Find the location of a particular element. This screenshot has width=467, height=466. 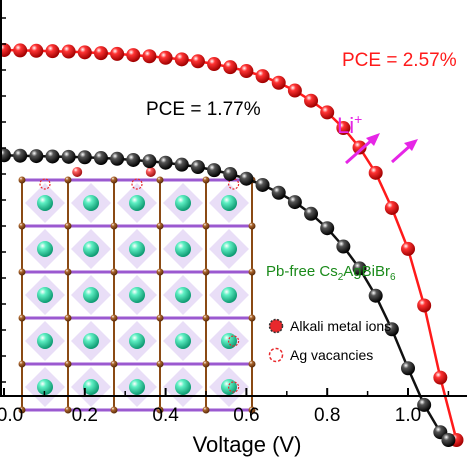

x-tick-label: 0.2 is located at coordinates (85, 415).